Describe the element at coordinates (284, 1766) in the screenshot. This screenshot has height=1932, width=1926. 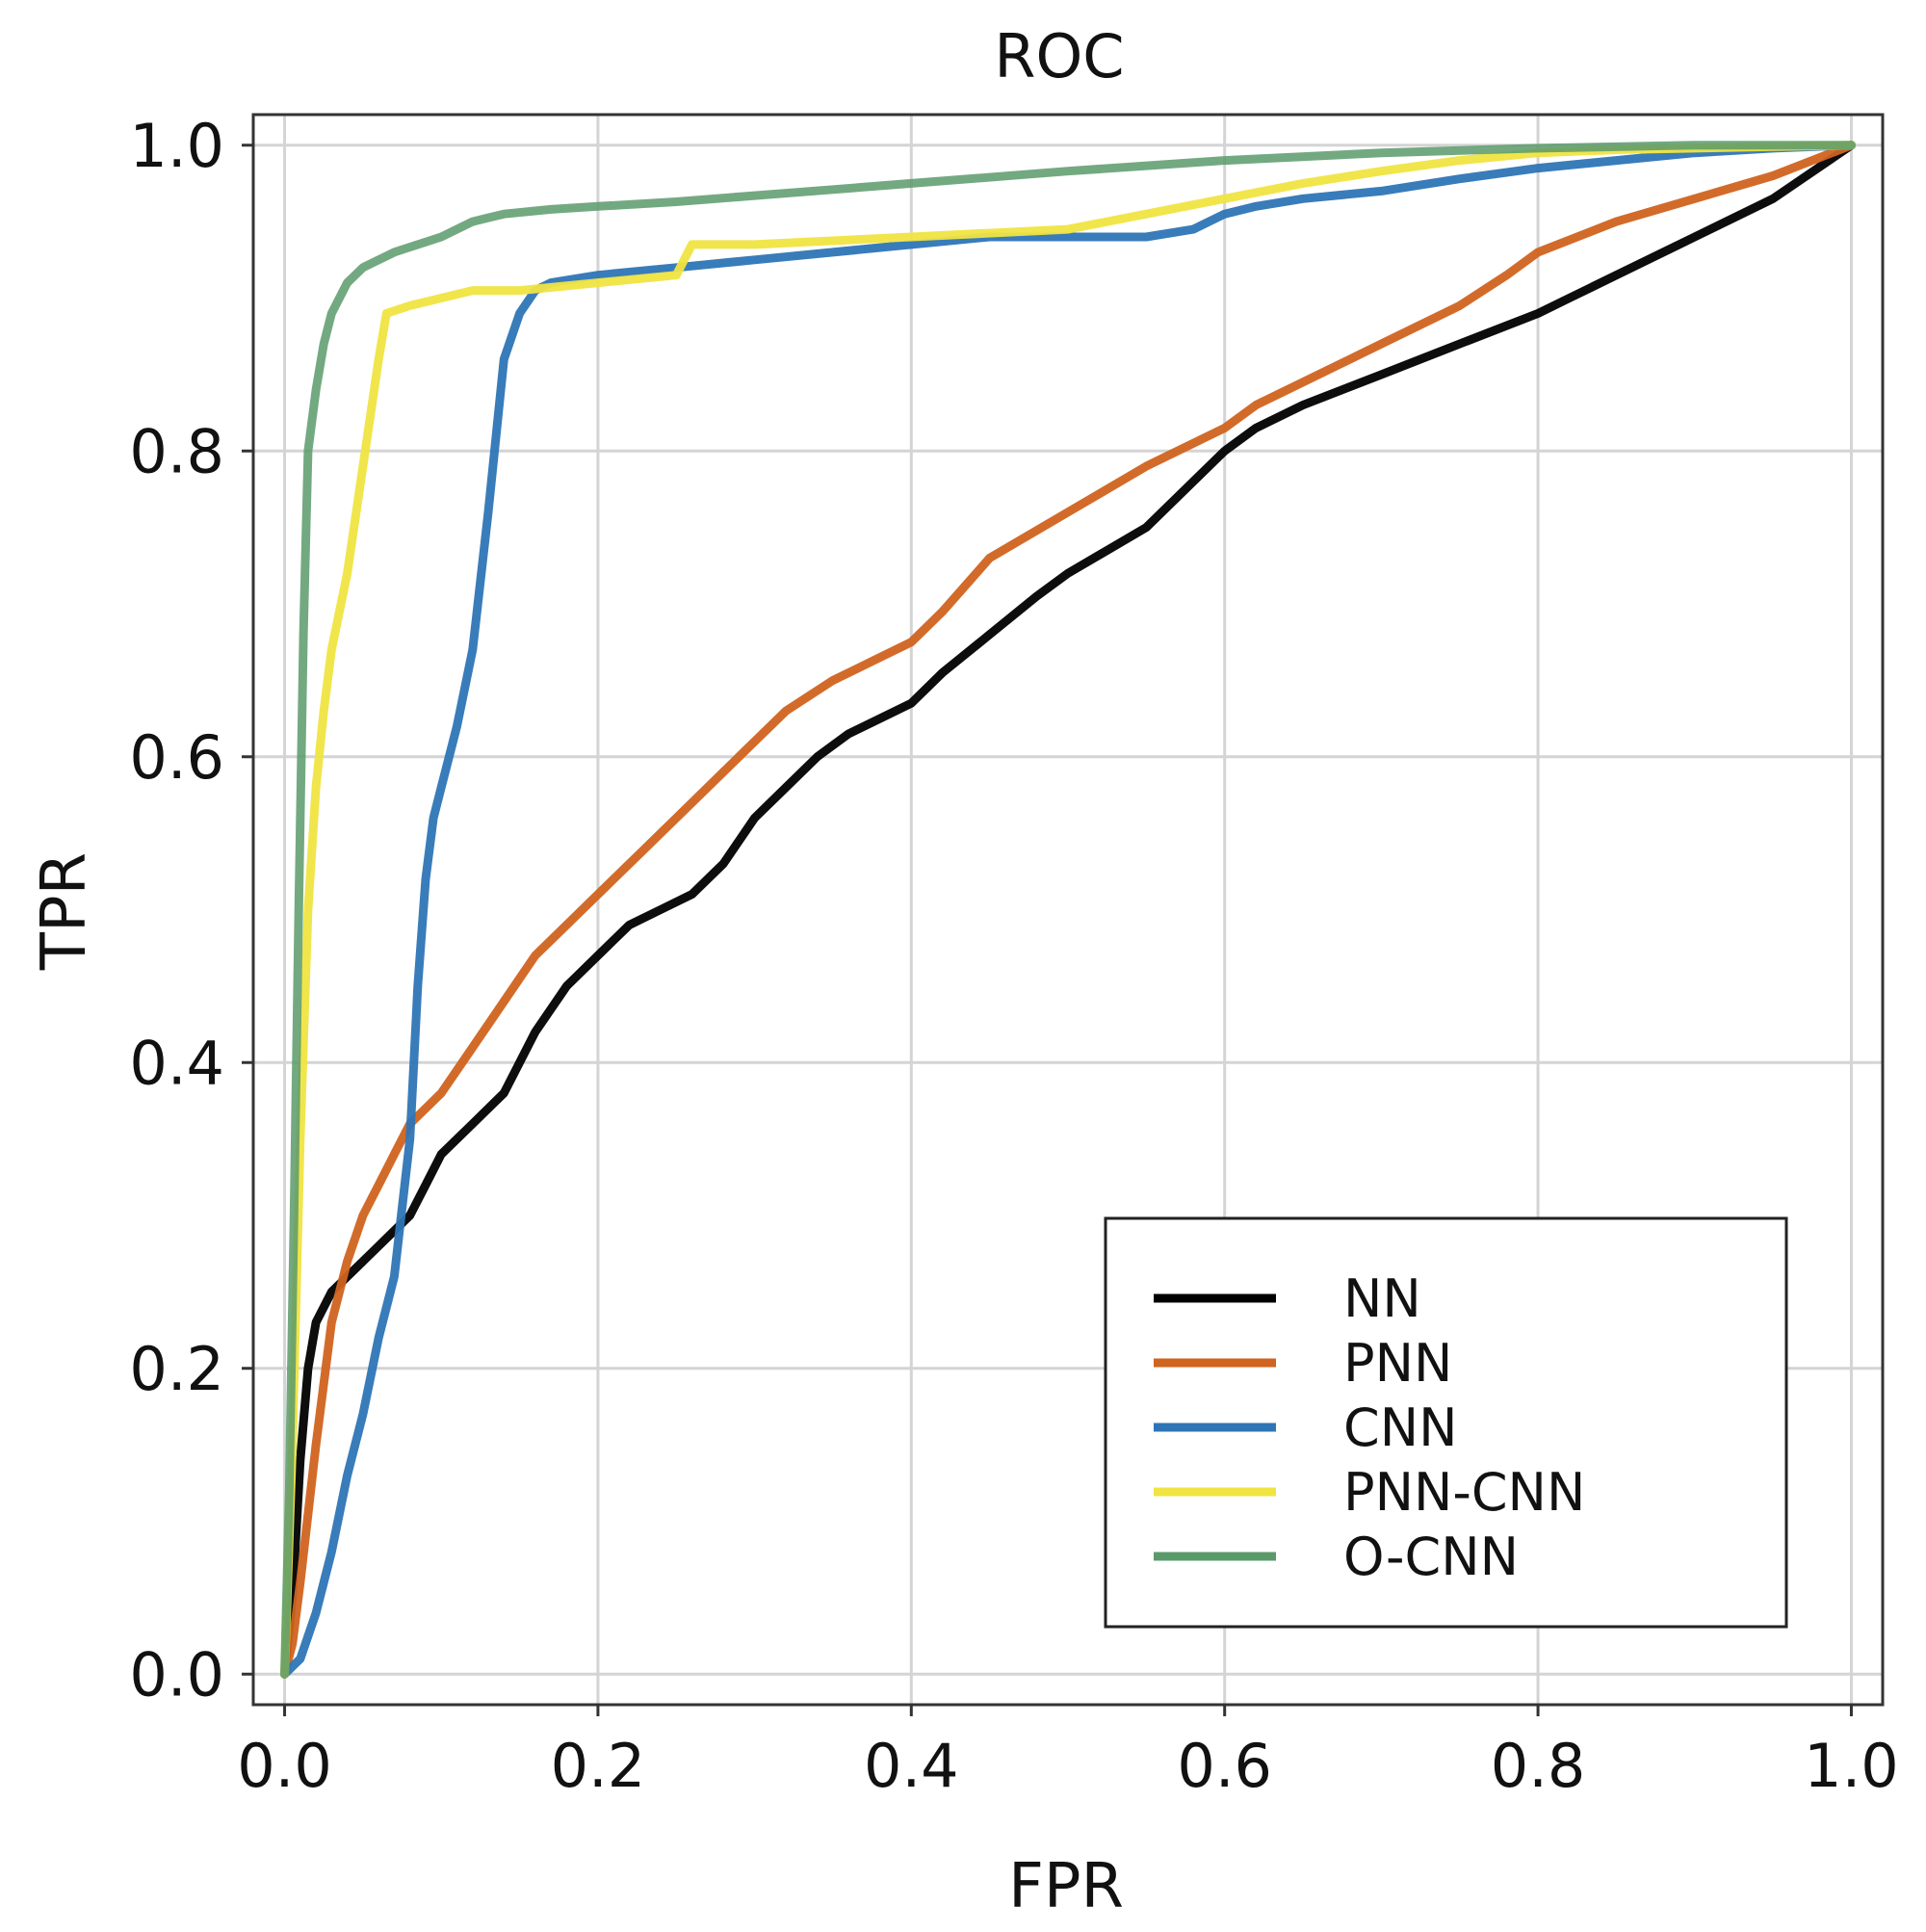
I see `x-tick-label-0: 0.0` at that location.